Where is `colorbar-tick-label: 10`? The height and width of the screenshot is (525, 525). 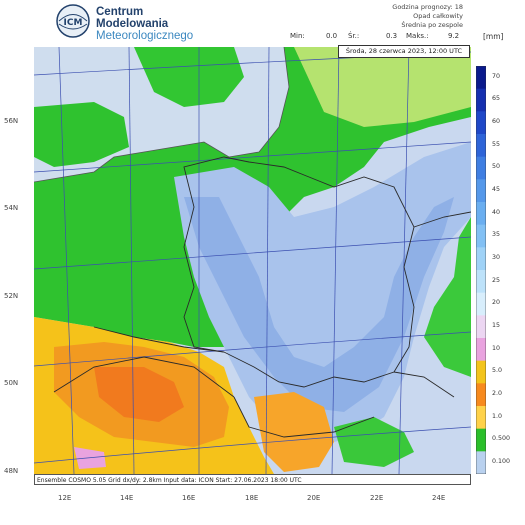
colorbar-tick-label: 10 is located at coordinates (496, 348).